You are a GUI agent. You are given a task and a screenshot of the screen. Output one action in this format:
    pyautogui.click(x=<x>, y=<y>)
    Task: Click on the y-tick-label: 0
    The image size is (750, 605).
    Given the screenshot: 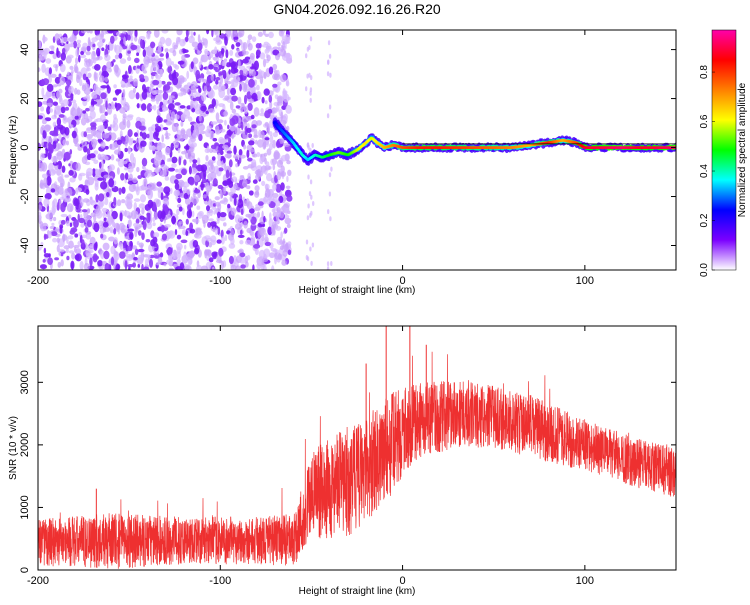 What is the action you would take?
    pyautogui.click(x=25, y=147)
    